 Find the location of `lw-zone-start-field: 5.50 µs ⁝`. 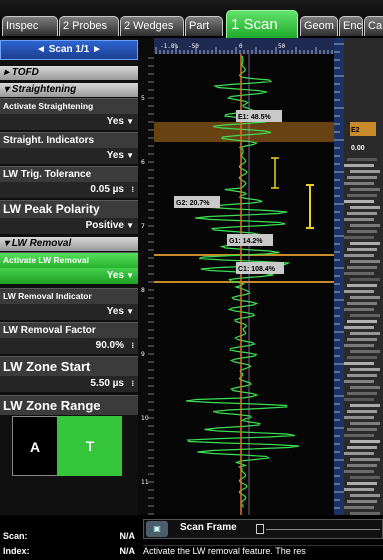

lw-zone-start-field: 5.50 µs ⁝ is located at coordinates (69, 384).